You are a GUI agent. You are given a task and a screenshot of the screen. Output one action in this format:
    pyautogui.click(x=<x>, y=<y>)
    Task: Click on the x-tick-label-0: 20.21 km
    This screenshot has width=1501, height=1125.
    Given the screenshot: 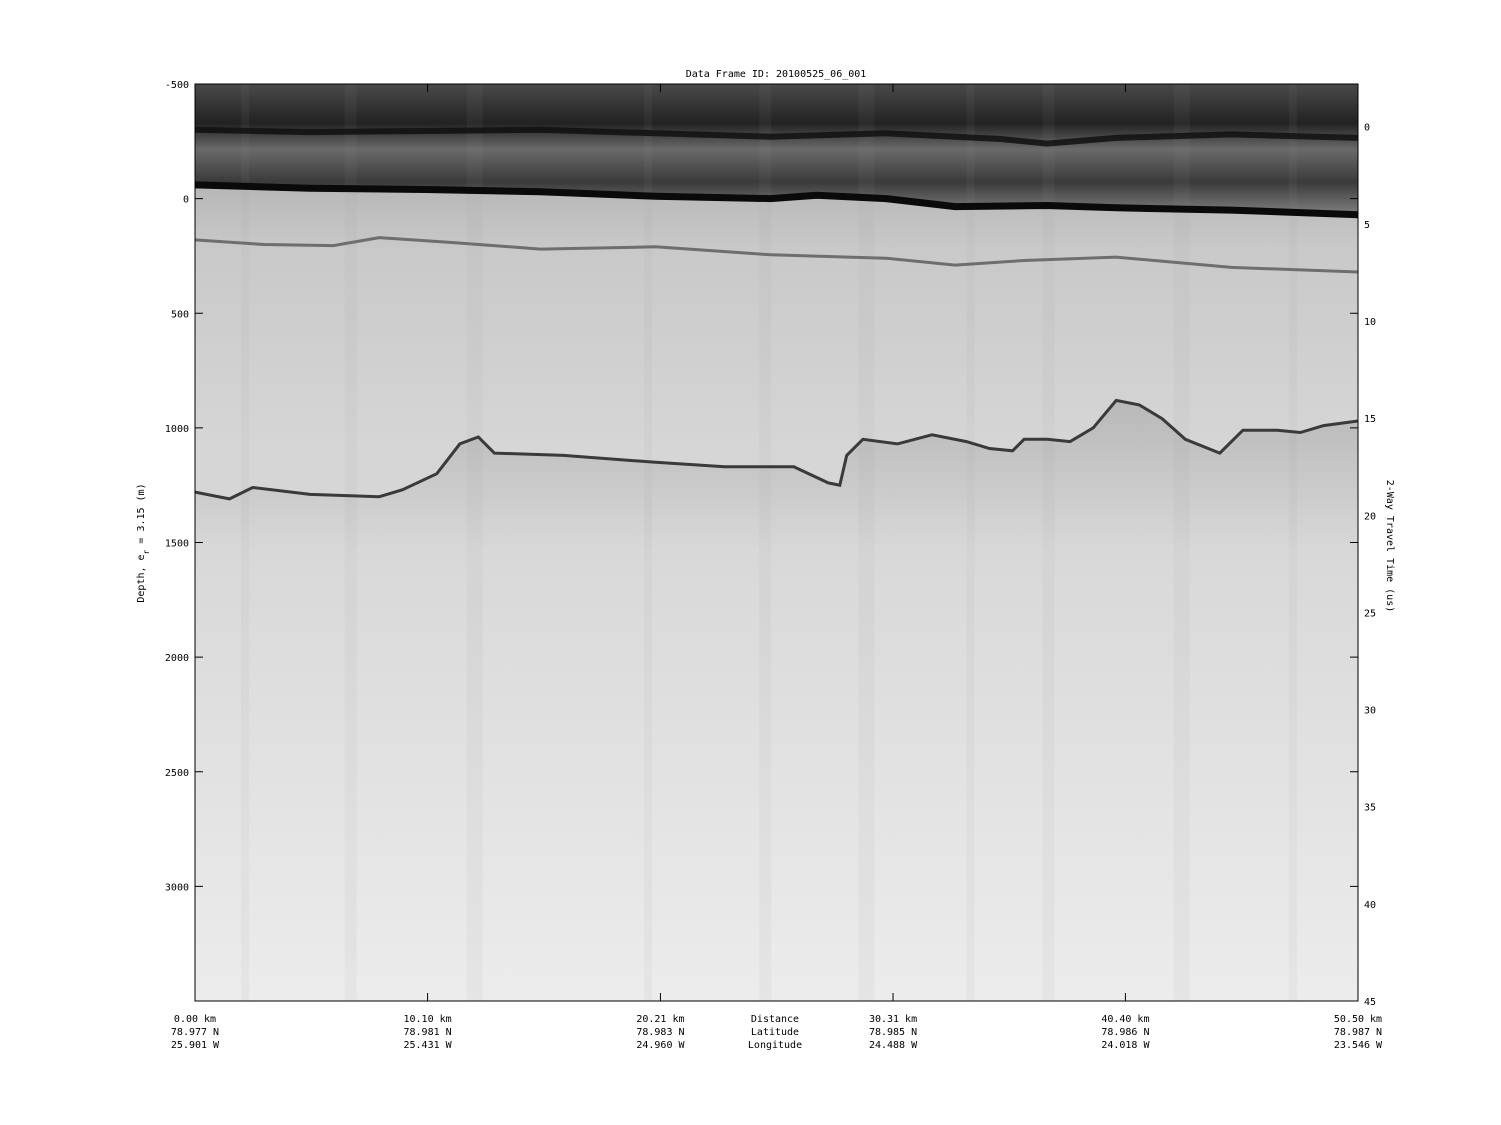 What is the action you would take?
    pyautogui.click(x=660, y=1019)
    